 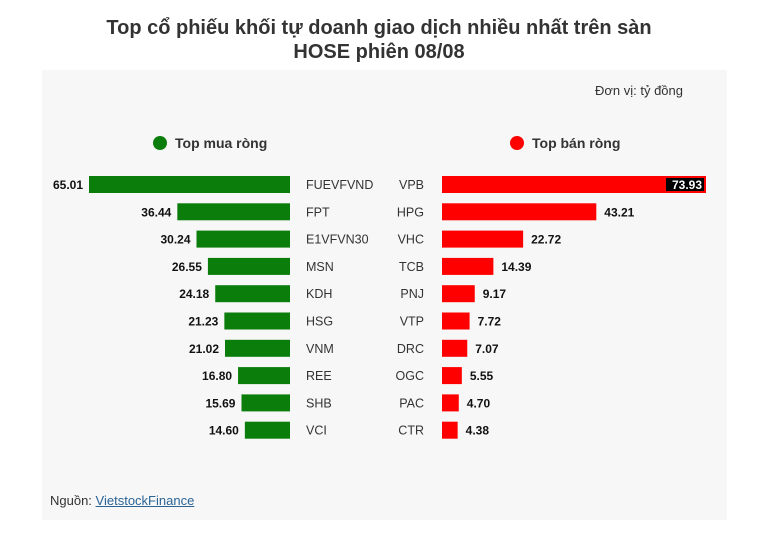 What do you see at coordinates (73, 500) in the screenshot?
I see `source-label: Nguồn:` at bounding box center [73, 500].